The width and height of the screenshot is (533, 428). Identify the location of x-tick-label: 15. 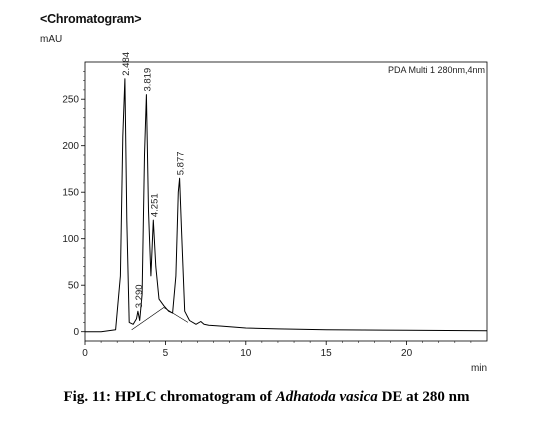
(327, 353).